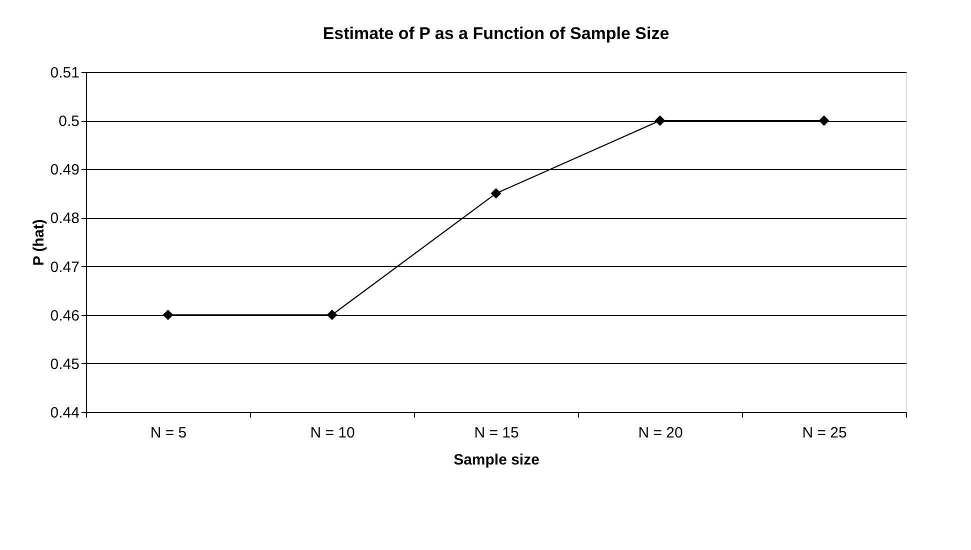 This screenshot has height=550, width=971. I want to click on x-tick-label: N = 25, so click(824, 433).